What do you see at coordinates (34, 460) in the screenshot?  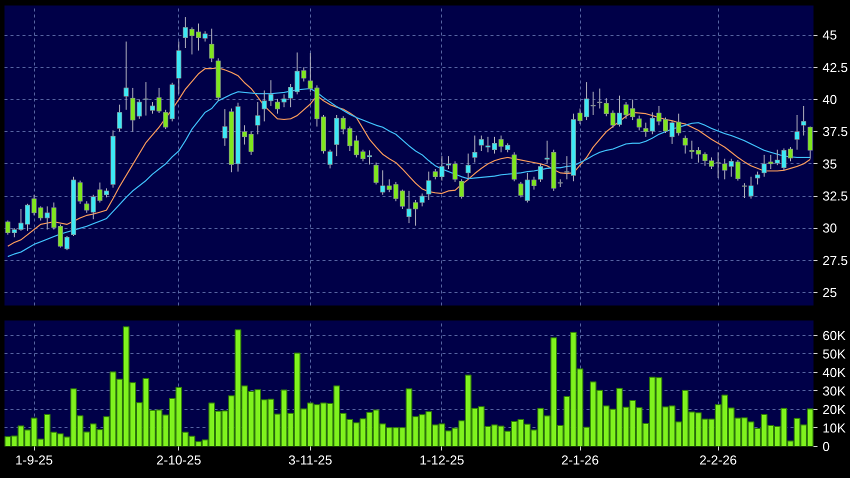 I see `x-tick-label: 1-9-25` at bounding box center [34, 460].